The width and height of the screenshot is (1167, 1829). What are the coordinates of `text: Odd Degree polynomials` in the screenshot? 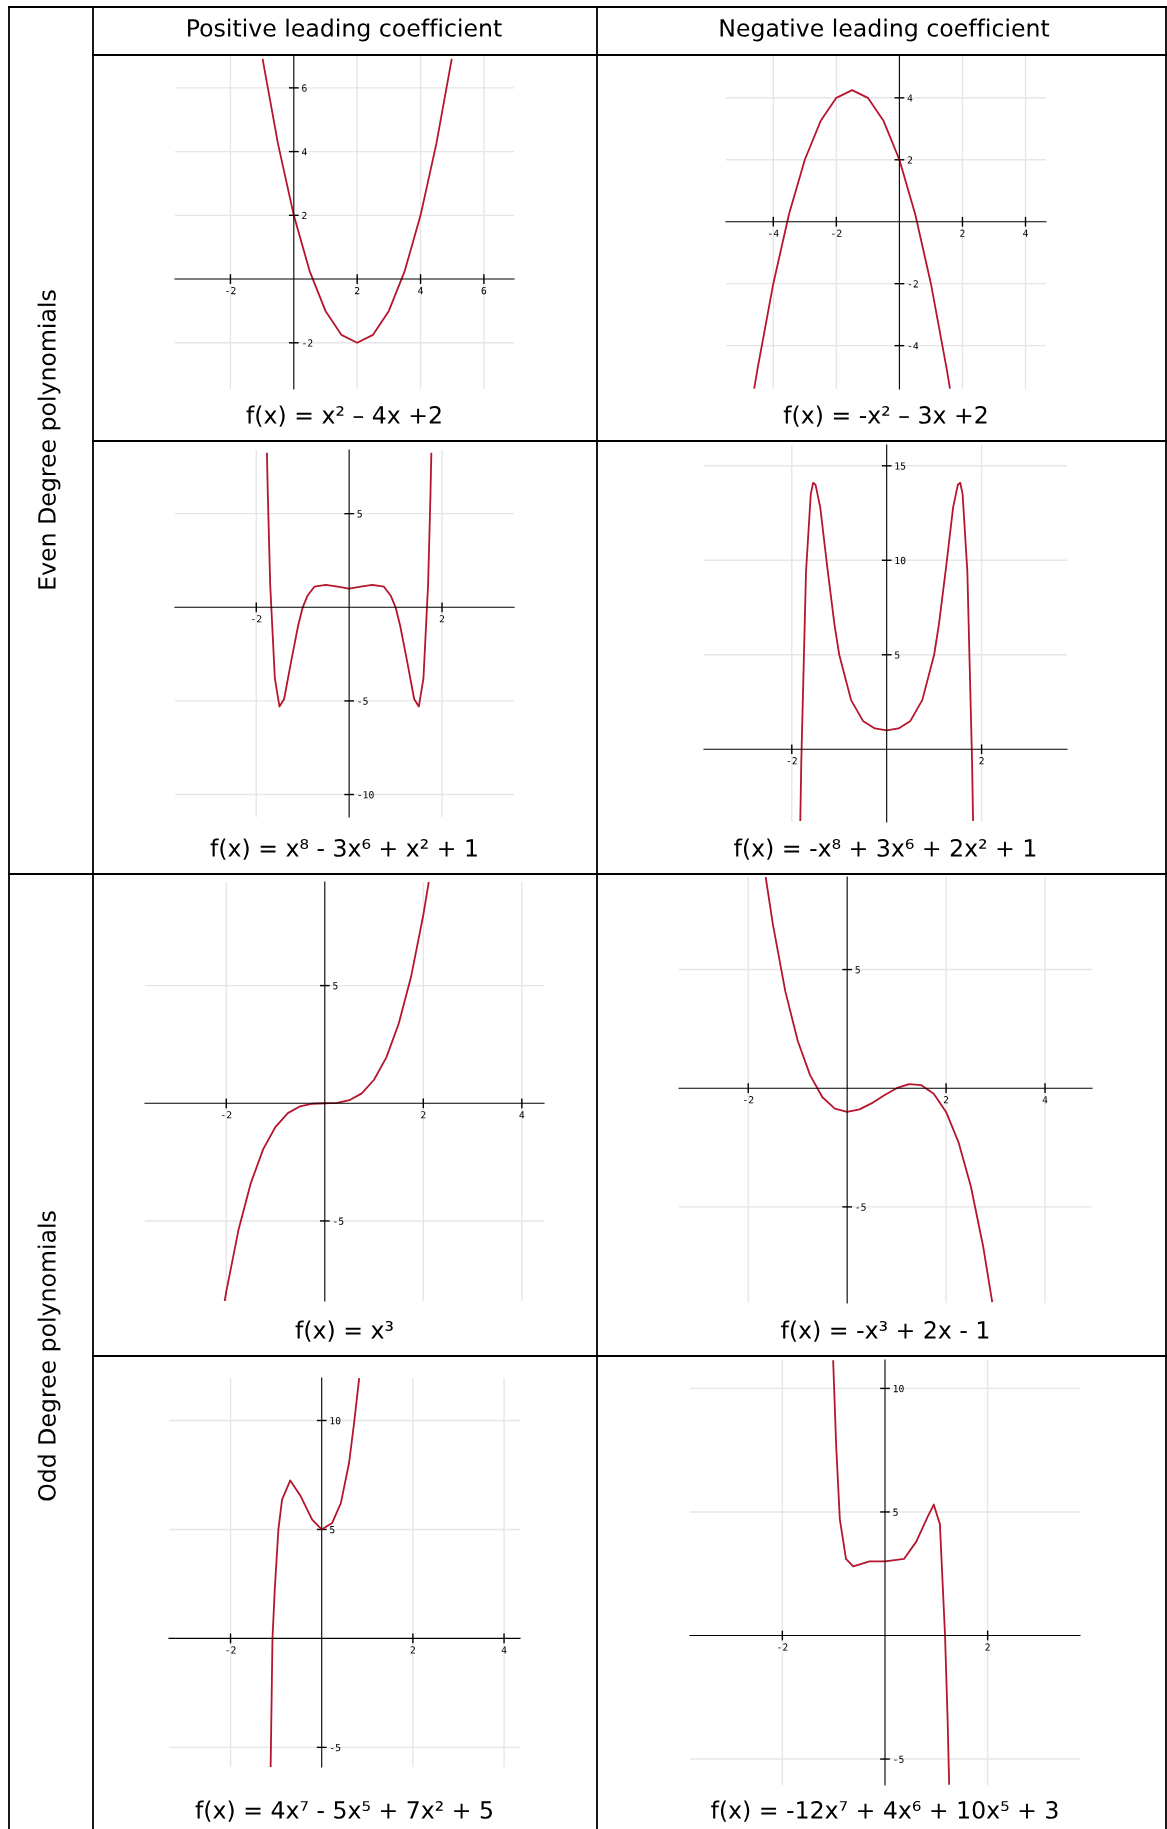 It's located at (49, 1356).